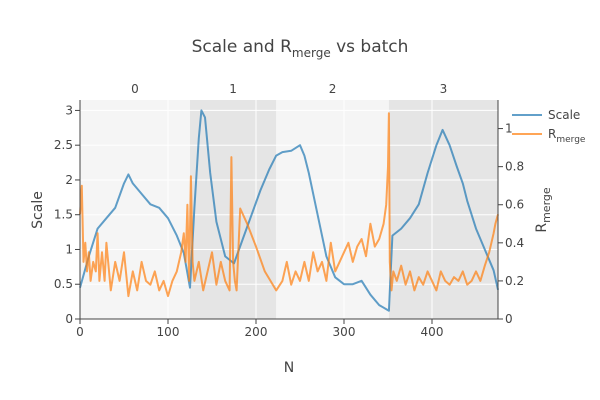 This screenshot has height=400, width=600. What do you see at coordinates (564, 115) in the screenshot?
I see `legend-scale-label: Scale` at bounding box center [564, 115].